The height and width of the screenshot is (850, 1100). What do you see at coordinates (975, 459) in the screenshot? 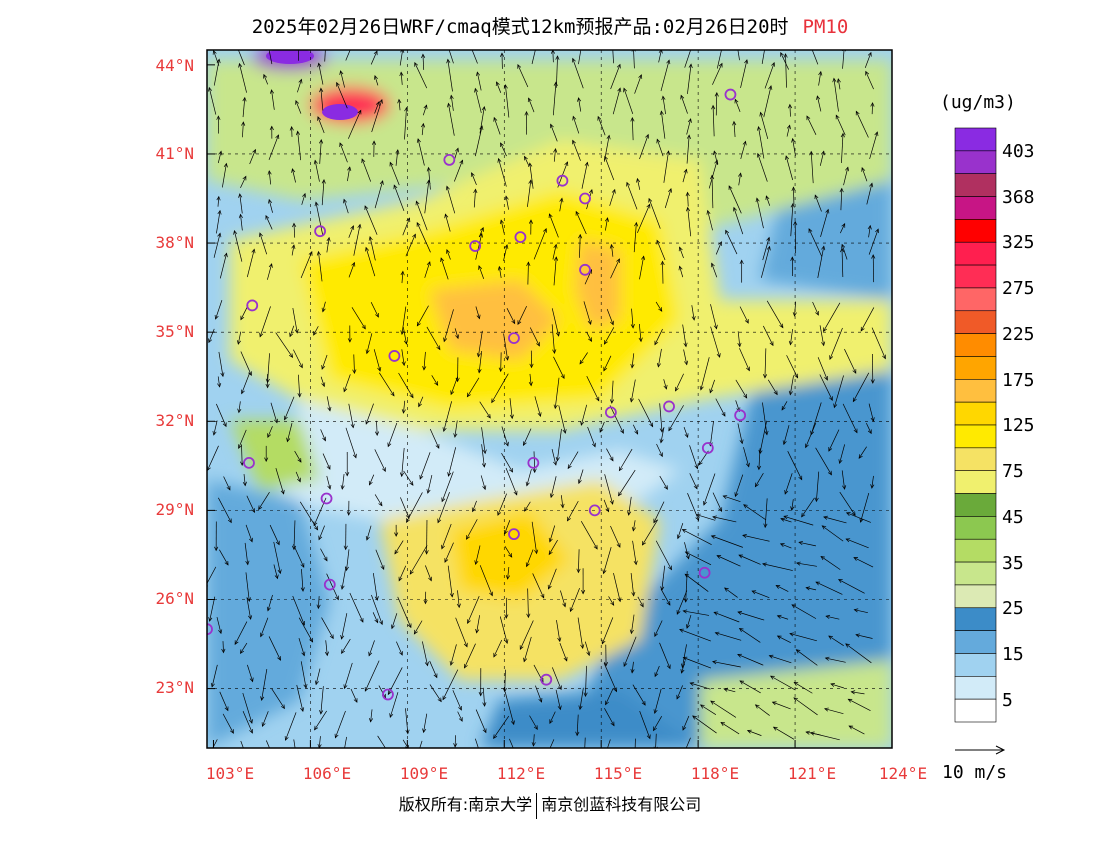
I see `legend-swatch` at bounding box center [975, 459].